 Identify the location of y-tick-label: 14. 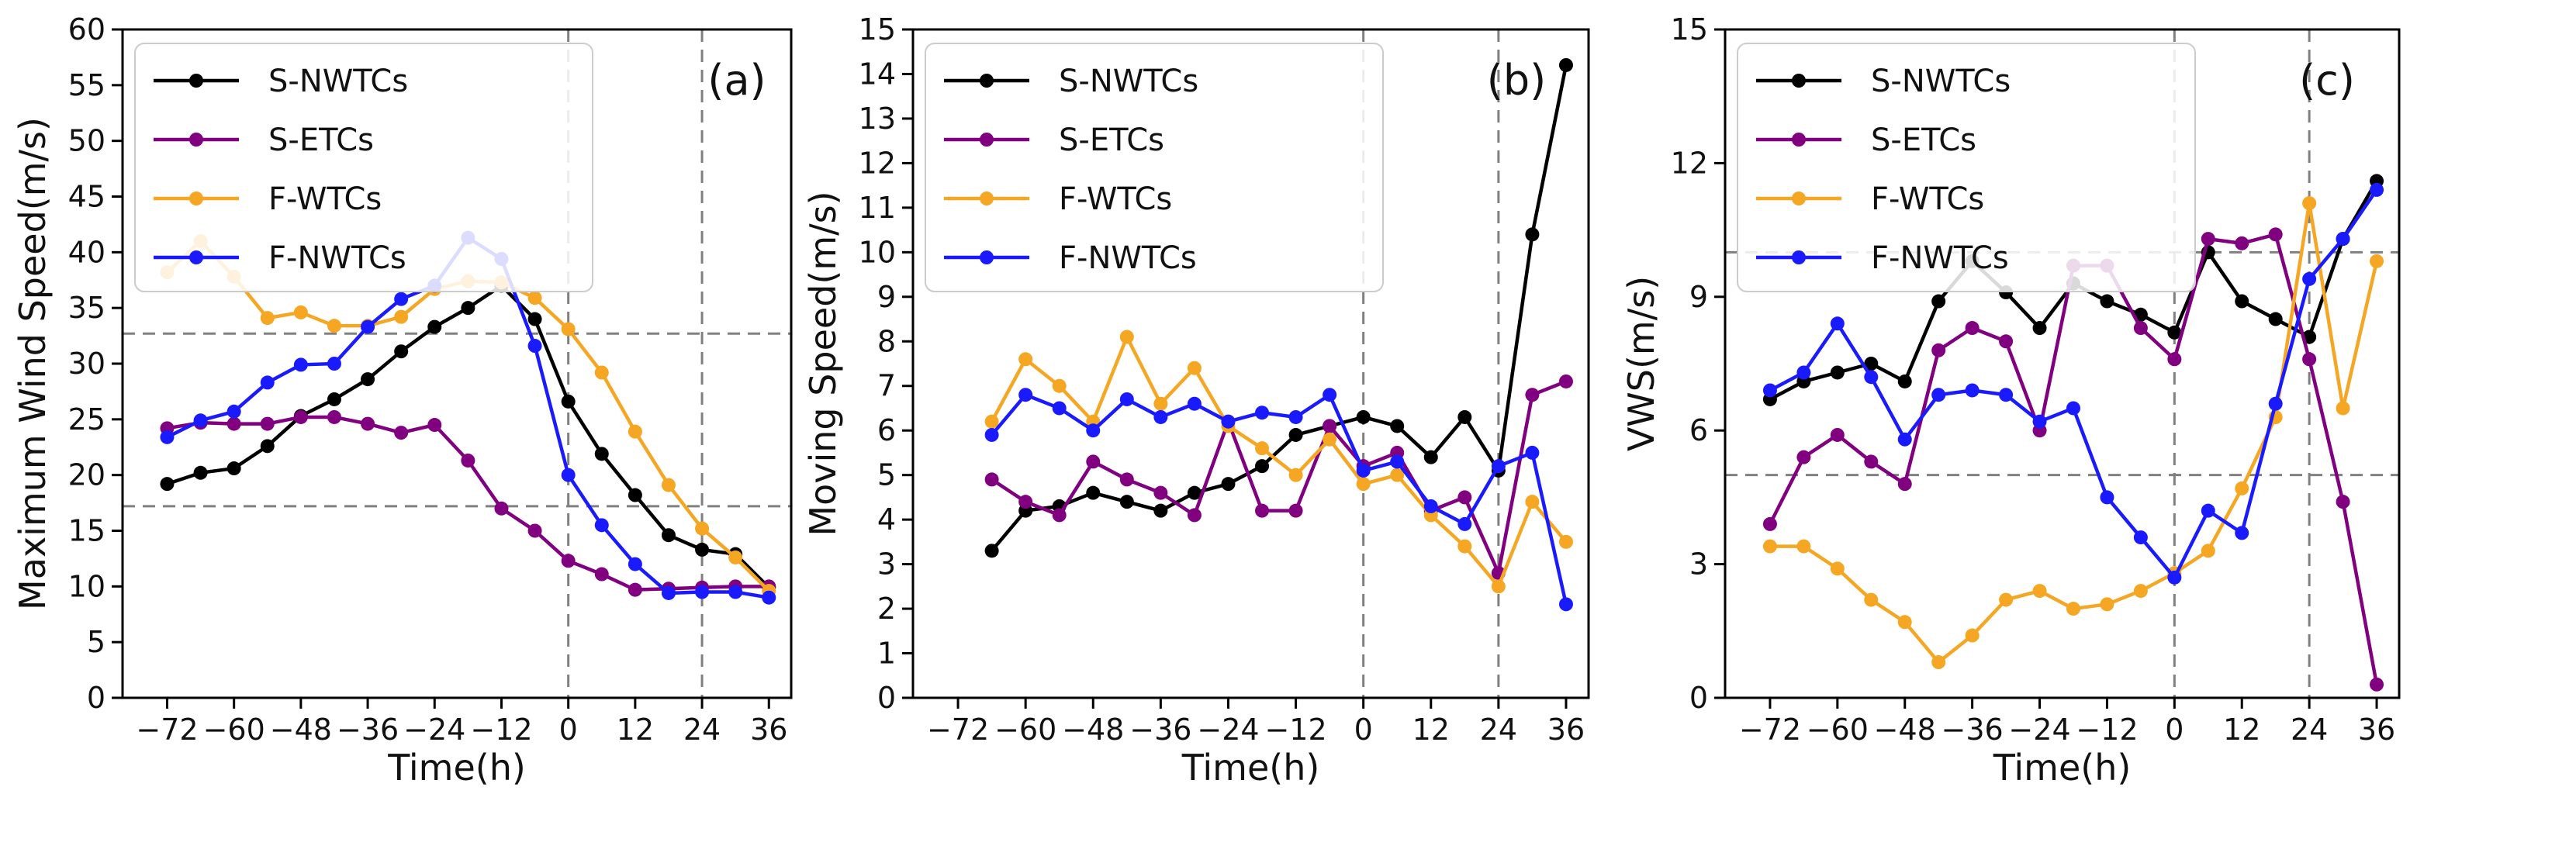
(877, 74).